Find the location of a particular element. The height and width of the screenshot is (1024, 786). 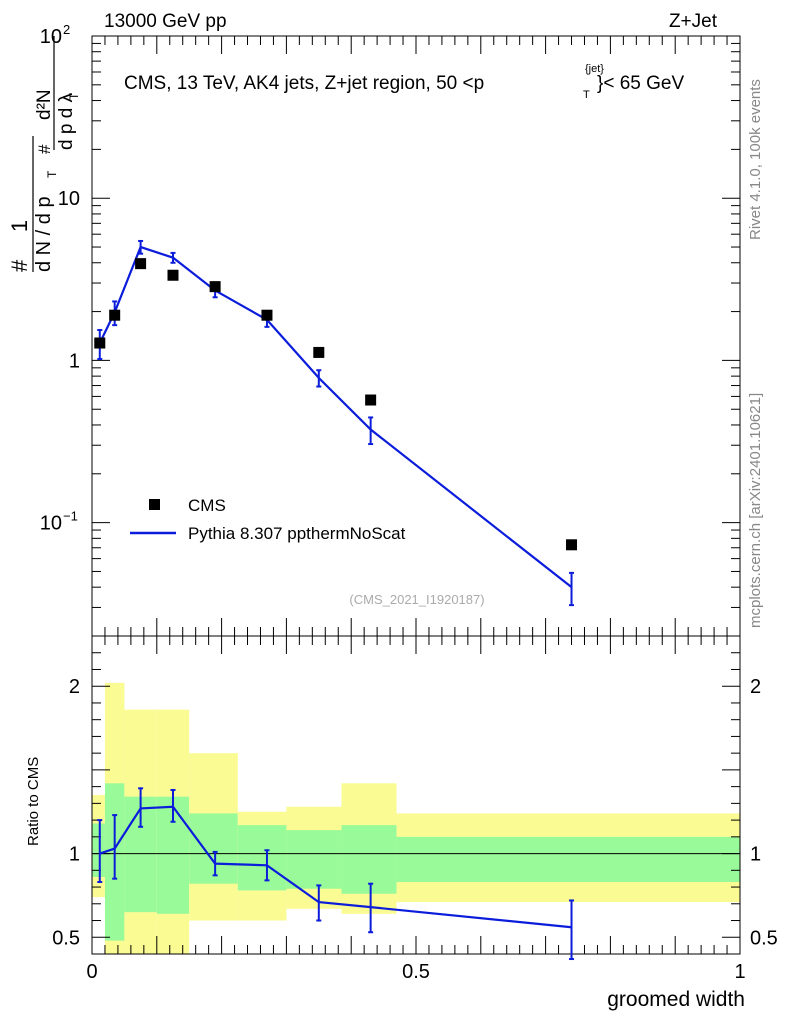

mcplots-reference-label: mcplots.cern.ch [arXiv:2401.10621] is located at coordinates (755, 510).